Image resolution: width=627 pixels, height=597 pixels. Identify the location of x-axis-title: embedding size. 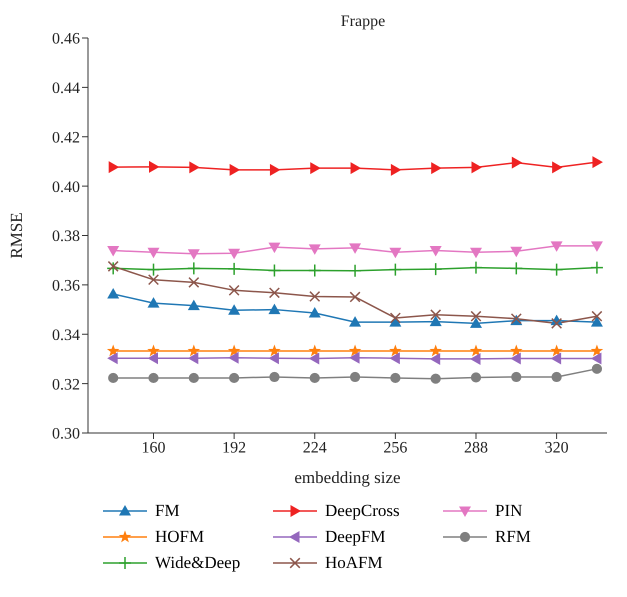
(347, 477).